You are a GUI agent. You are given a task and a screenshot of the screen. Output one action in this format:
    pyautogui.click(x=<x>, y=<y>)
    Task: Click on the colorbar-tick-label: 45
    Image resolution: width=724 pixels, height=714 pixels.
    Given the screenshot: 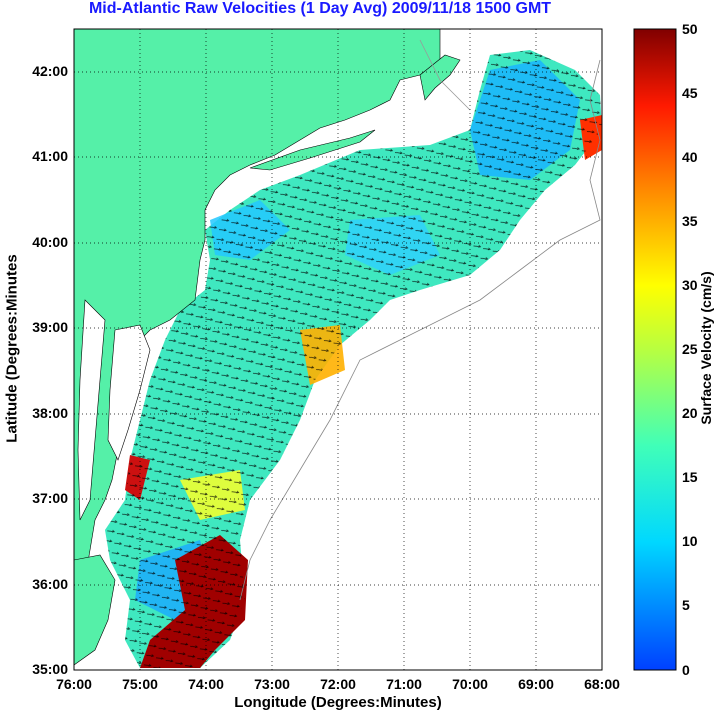 What is the action you would take?
    pyautogui.click(x=690, y=93)
    